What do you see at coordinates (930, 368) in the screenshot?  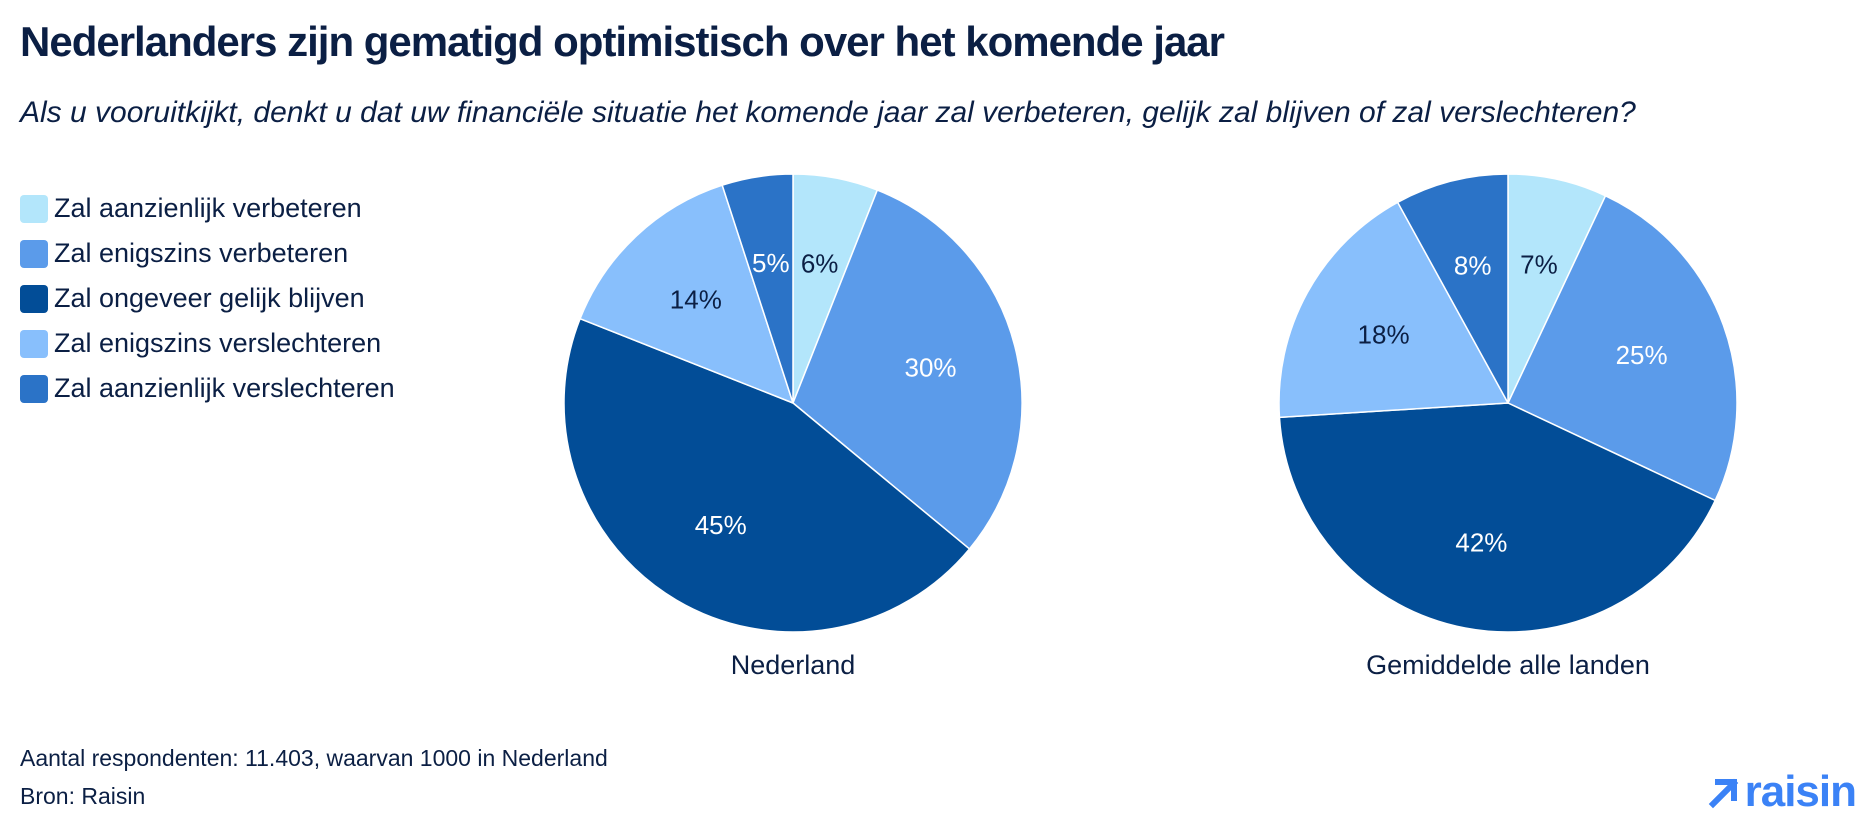 I see `slice-label: 30%` at bounding box center [930, 368].